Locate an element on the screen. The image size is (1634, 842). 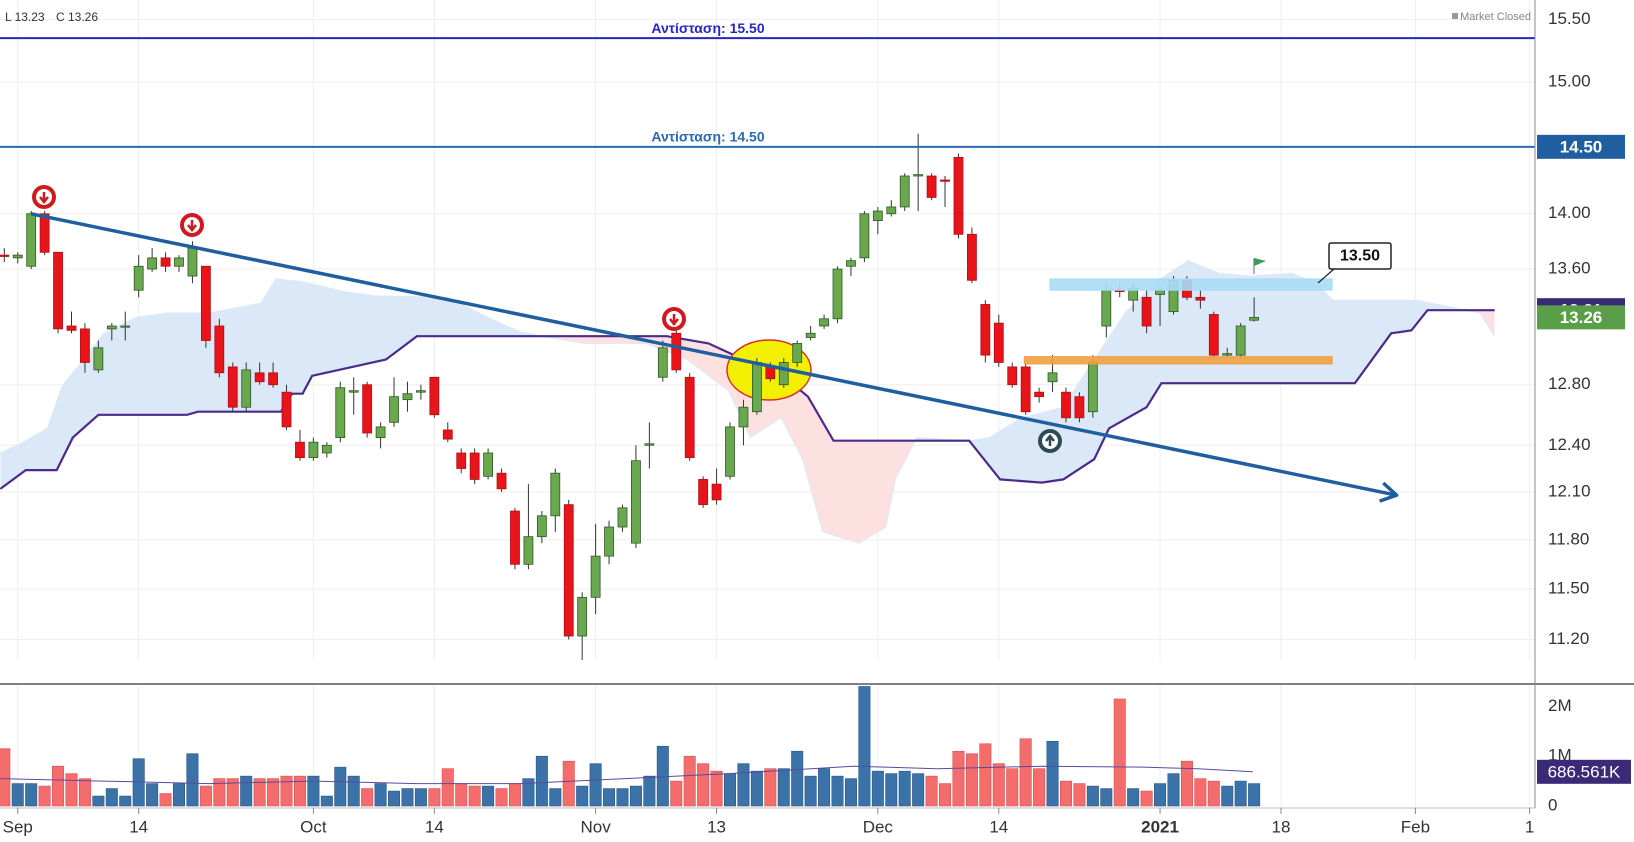
volume-ma is located at coordinates (626, 775).